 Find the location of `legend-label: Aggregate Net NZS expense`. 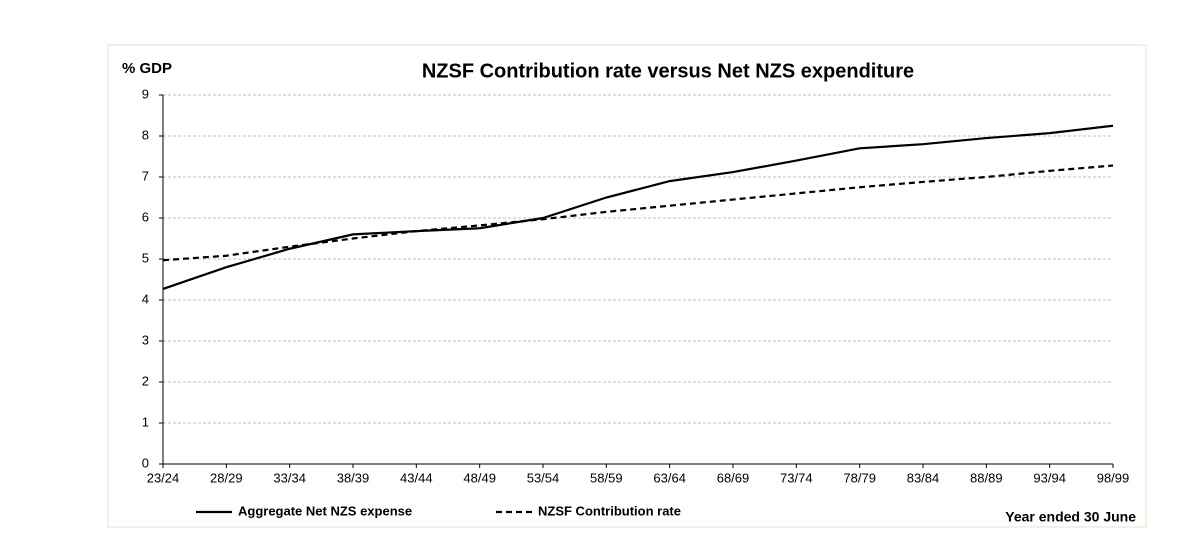

legend-label: Aggregate Net NZS expense is located at coordinates (325, 510).